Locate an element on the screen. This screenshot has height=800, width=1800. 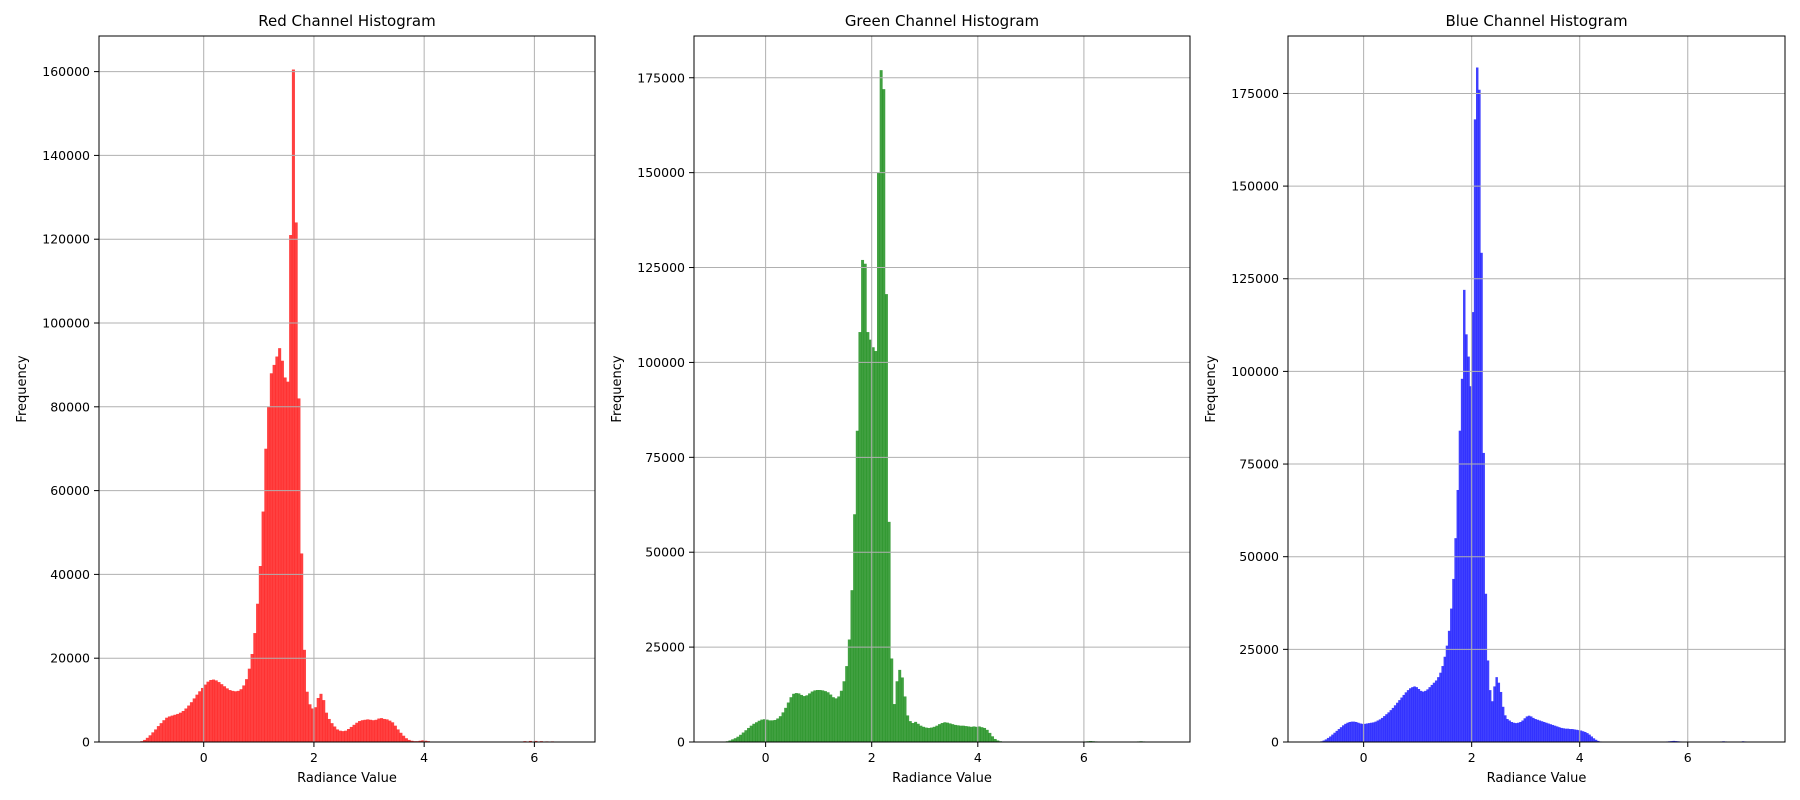
green-y-tick-label: 150000 is located at coordinates (661, 172).